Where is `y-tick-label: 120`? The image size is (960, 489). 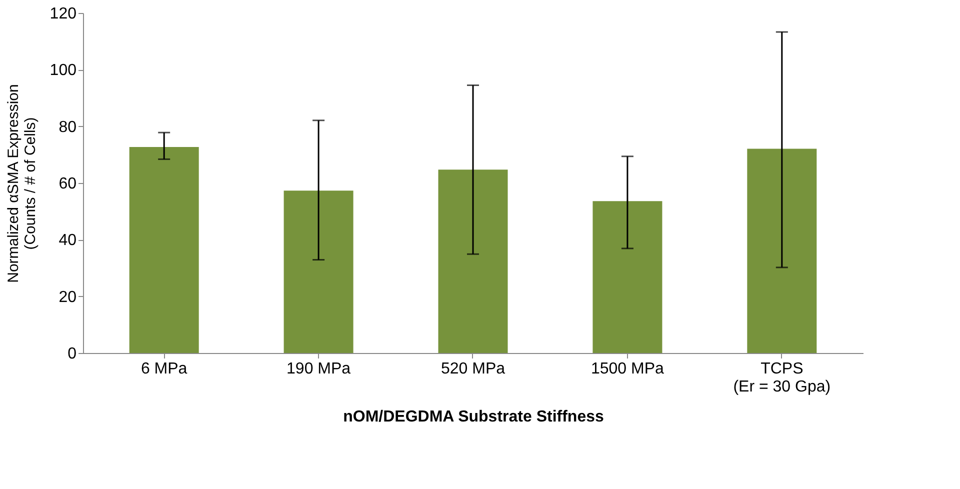
y-tick-label: 120 is located at coordinates (63, 14).